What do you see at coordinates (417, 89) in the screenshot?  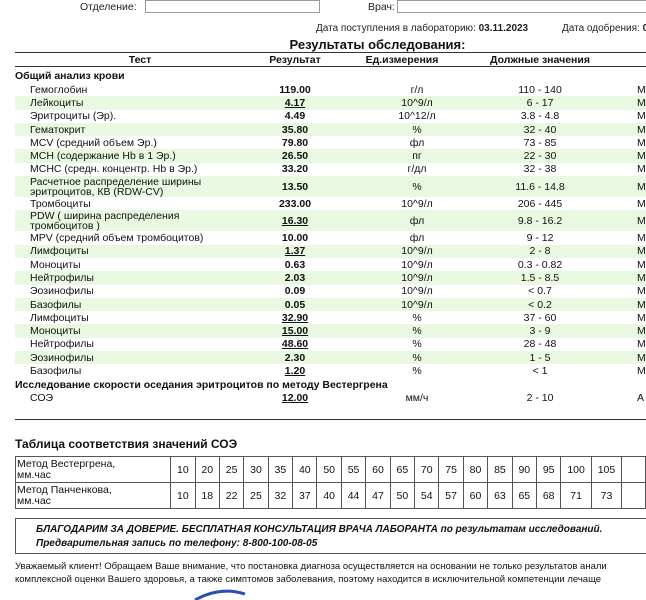 I see `test-unit: г/л` at bounding box center [417, 89].